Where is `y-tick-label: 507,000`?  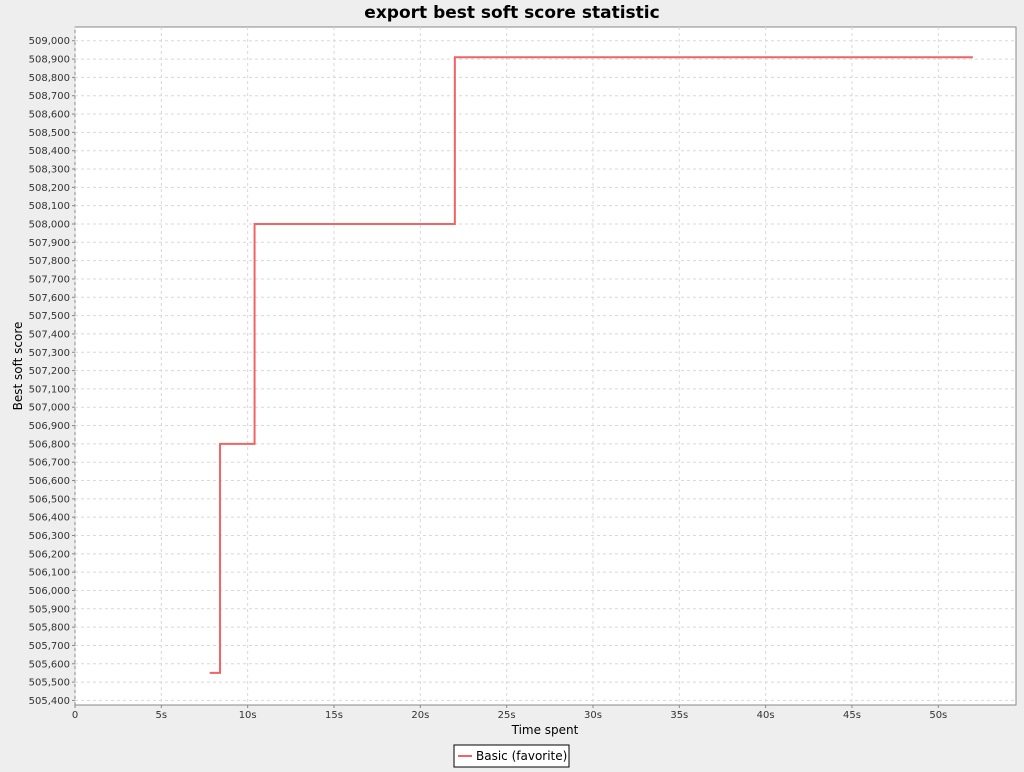 y-tick-label: 507,000 is located at coordinates (49, 408).